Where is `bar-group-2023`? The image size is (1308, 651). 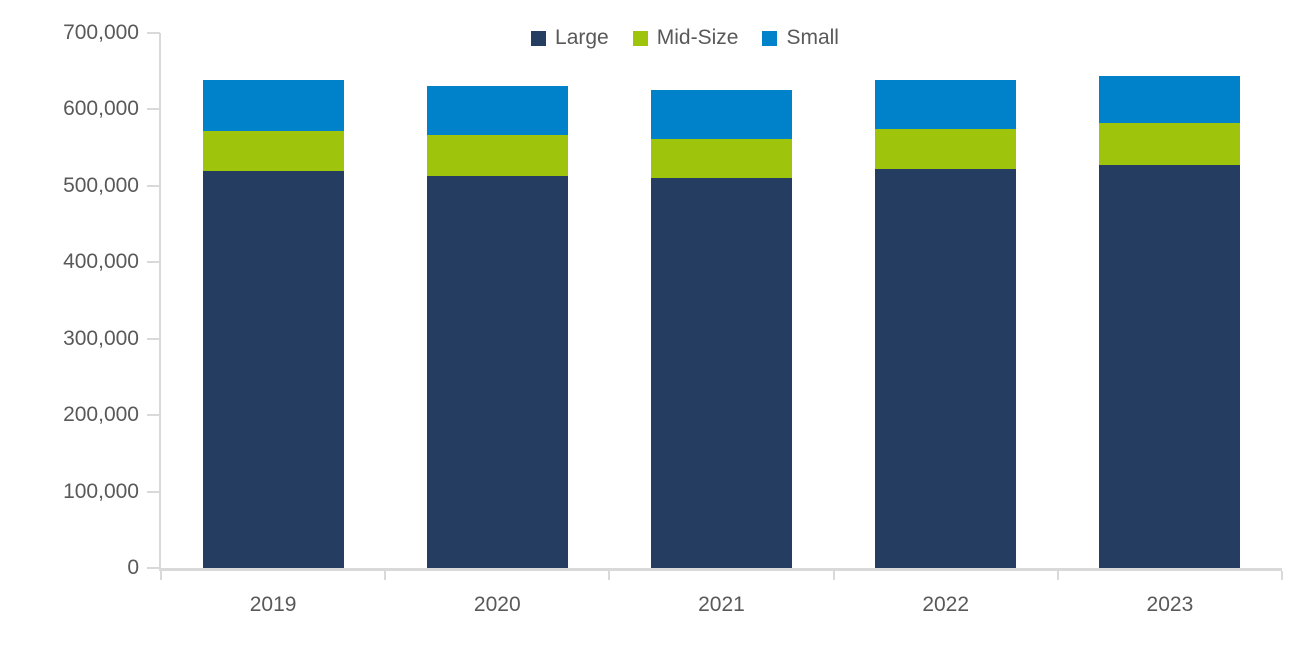 bar-group-2023 is located at coordinates (1170, 300).